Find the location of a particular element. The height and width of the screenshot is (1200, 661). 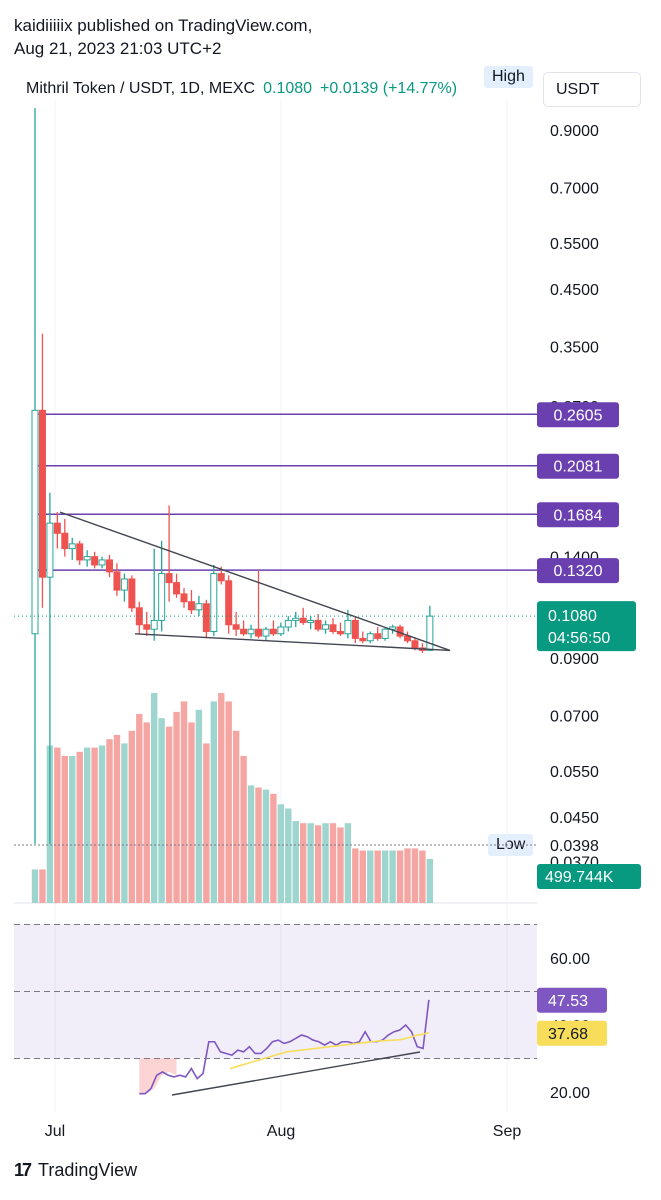

level-price-label: 0.2081 is located at coordinates (578, 467).